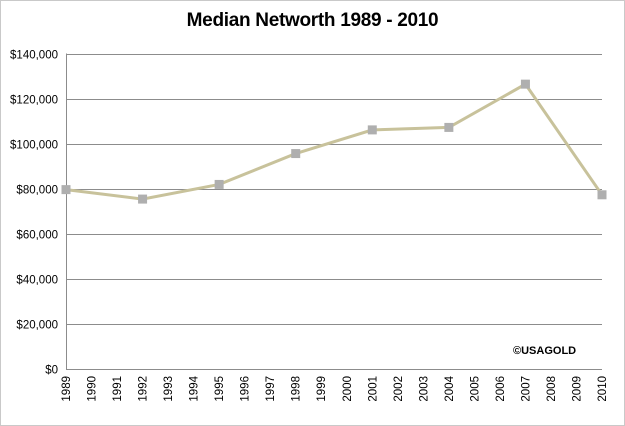 This screenshot has height=426, width=625. Describe the element at coordinates (118, 389) in the screenshot. I see `x-axis-tick-label: 1991` at that location.